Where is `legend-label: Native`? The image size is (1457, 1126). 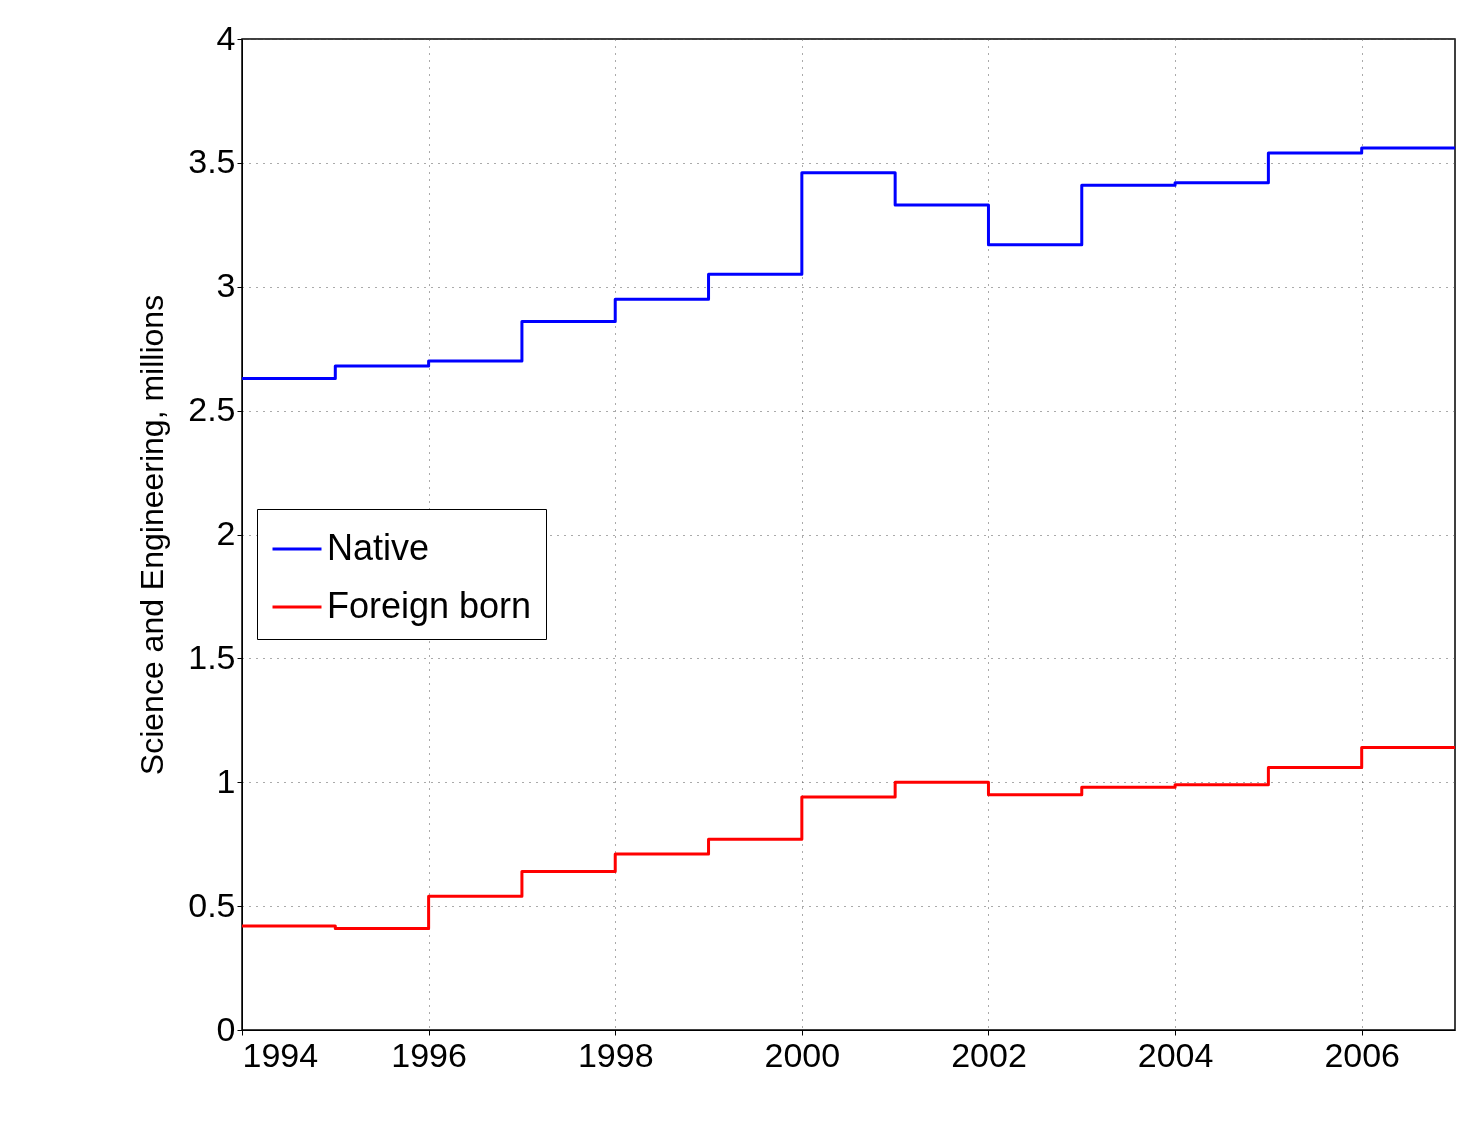 legend-label: Native is located at coordinates (378, 547).